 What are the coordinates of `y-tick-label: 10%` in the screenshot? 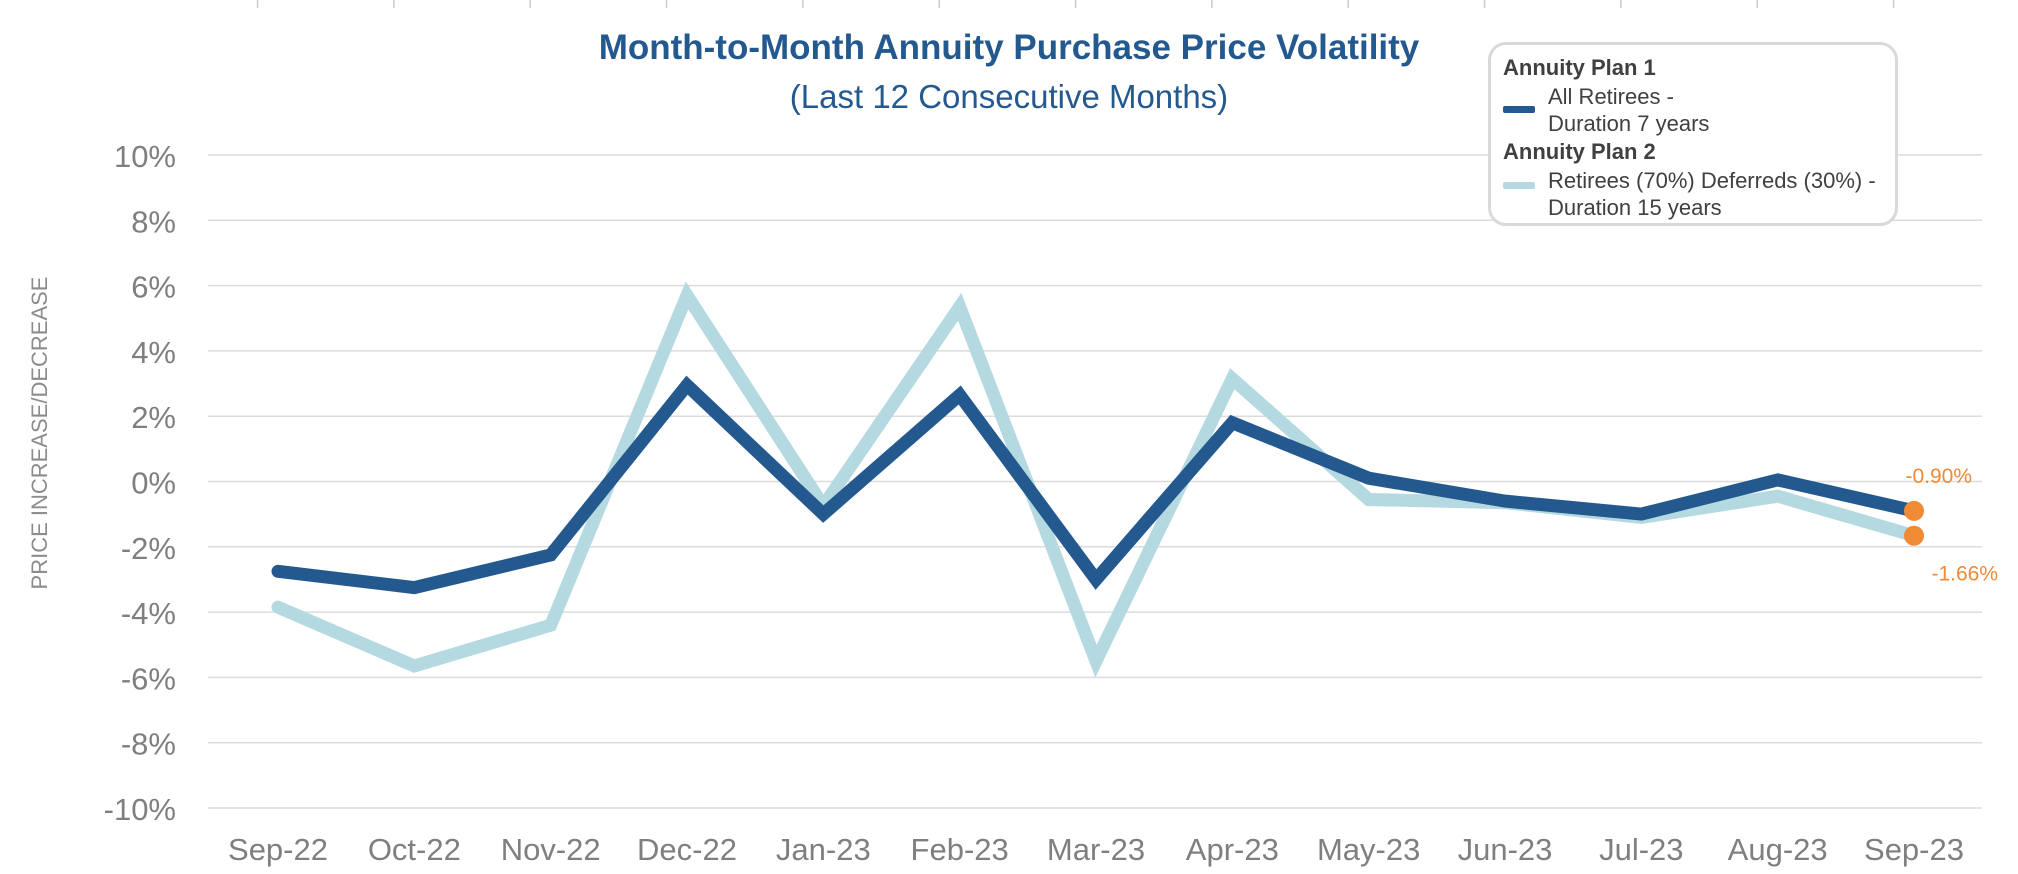 It's located at (145, 156).